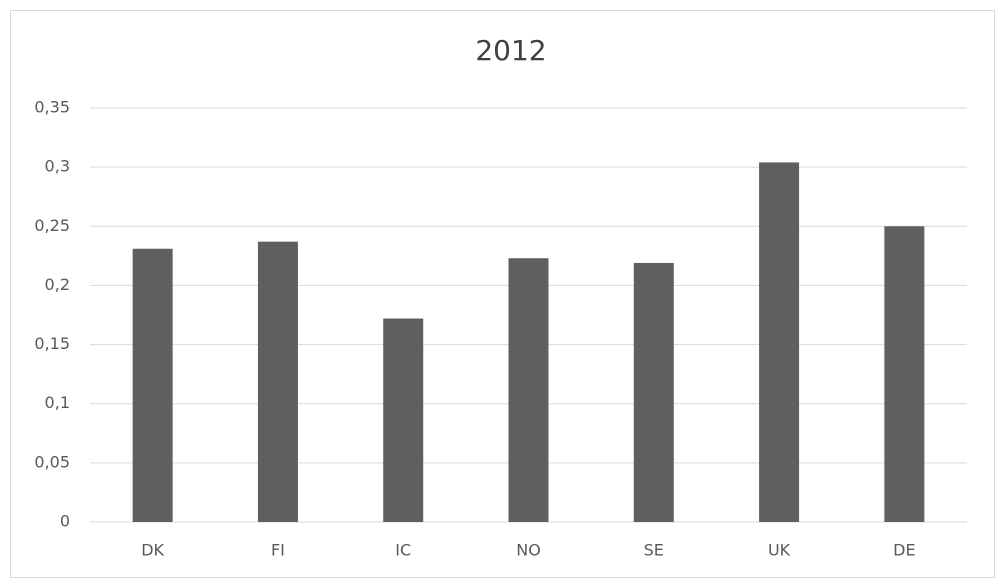  Describe the element at coordinates (152, 550) in the screenshot. I see `x-tick-label: DK` at that location.